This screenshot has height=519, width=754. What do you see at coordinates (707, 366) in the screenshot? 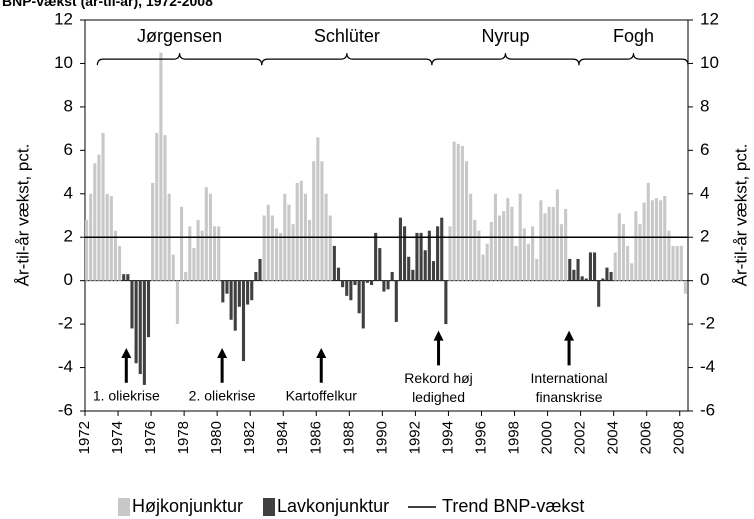
I see `y2-tick-label: -4` at bounding box center [707, 366].